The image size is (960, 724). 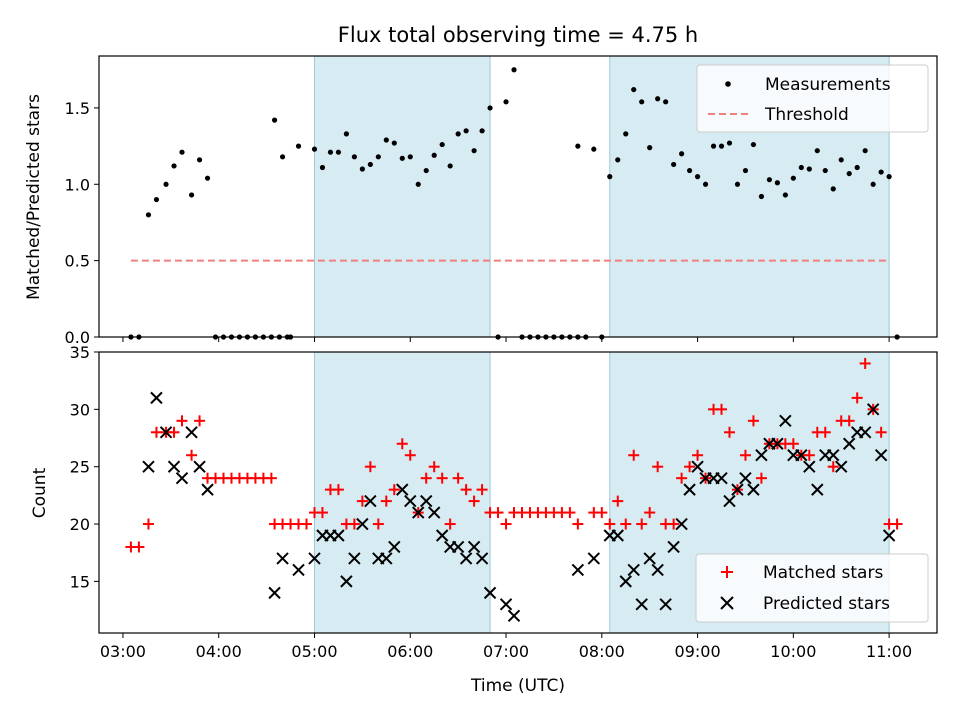 What do you see at coordinates (793, 651) in the screenshot?
I see `x-tick-label: 10:00` at bounding box center [793, 651].